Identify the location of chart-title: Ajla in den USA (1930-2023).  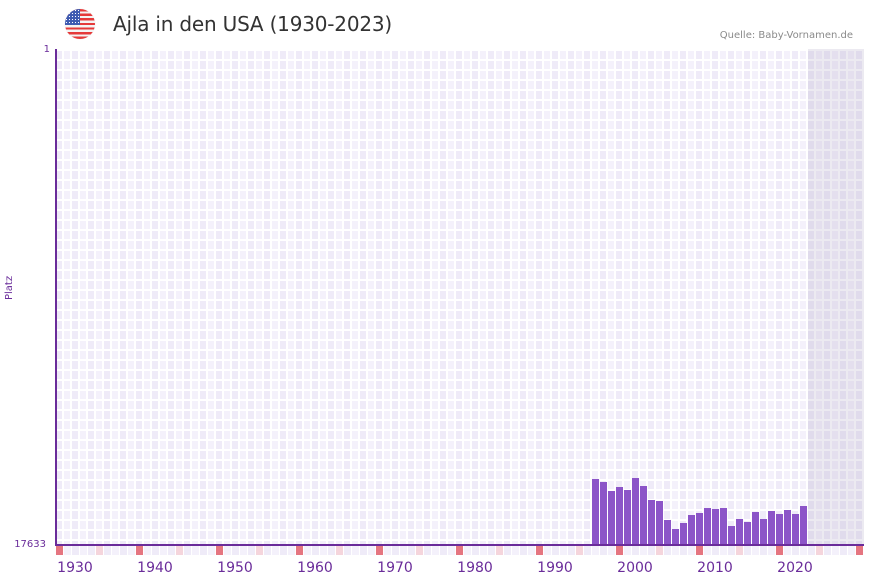
(252, 24).